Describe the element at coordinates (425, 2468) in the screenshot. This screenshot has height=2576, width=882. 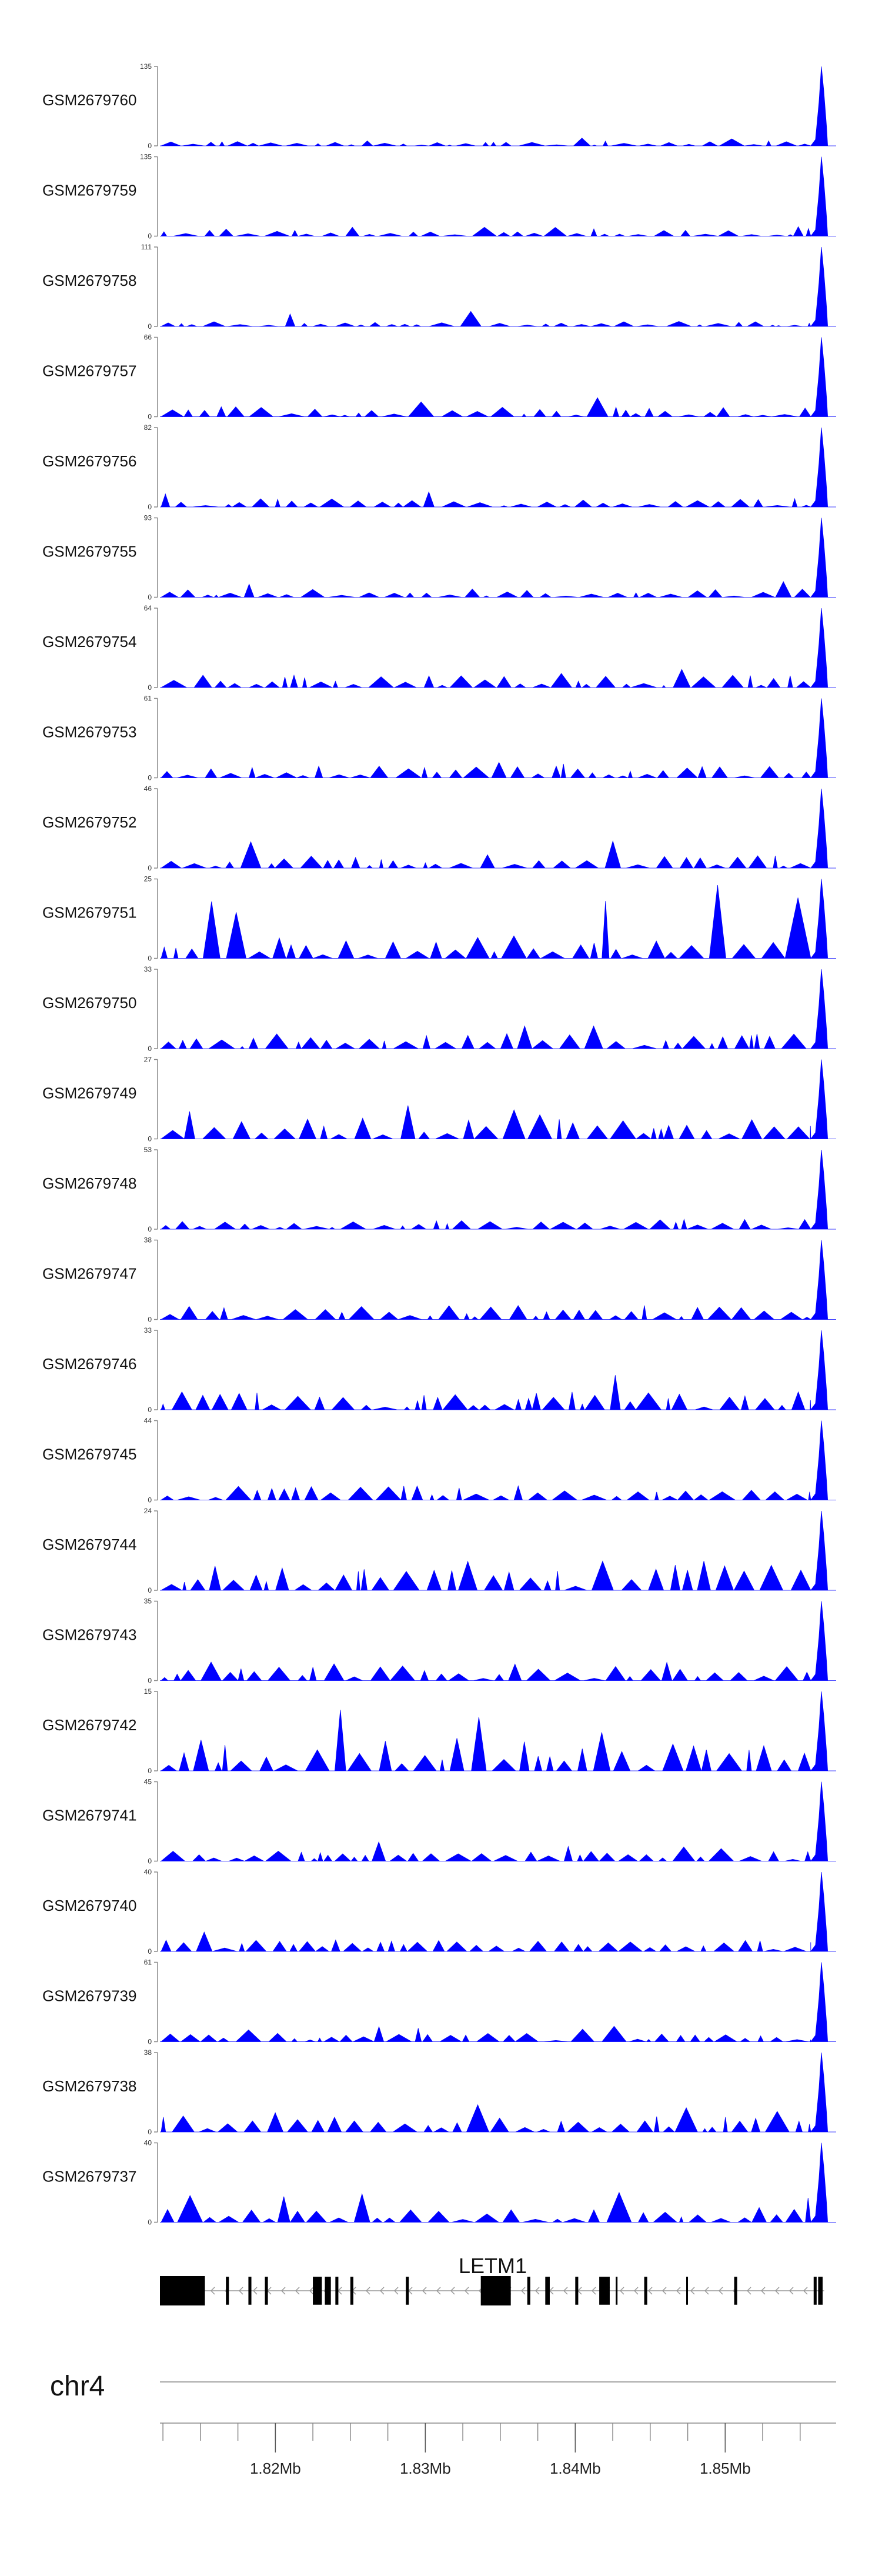
I see `genome-tick-label: 1.83Mb` at that location.